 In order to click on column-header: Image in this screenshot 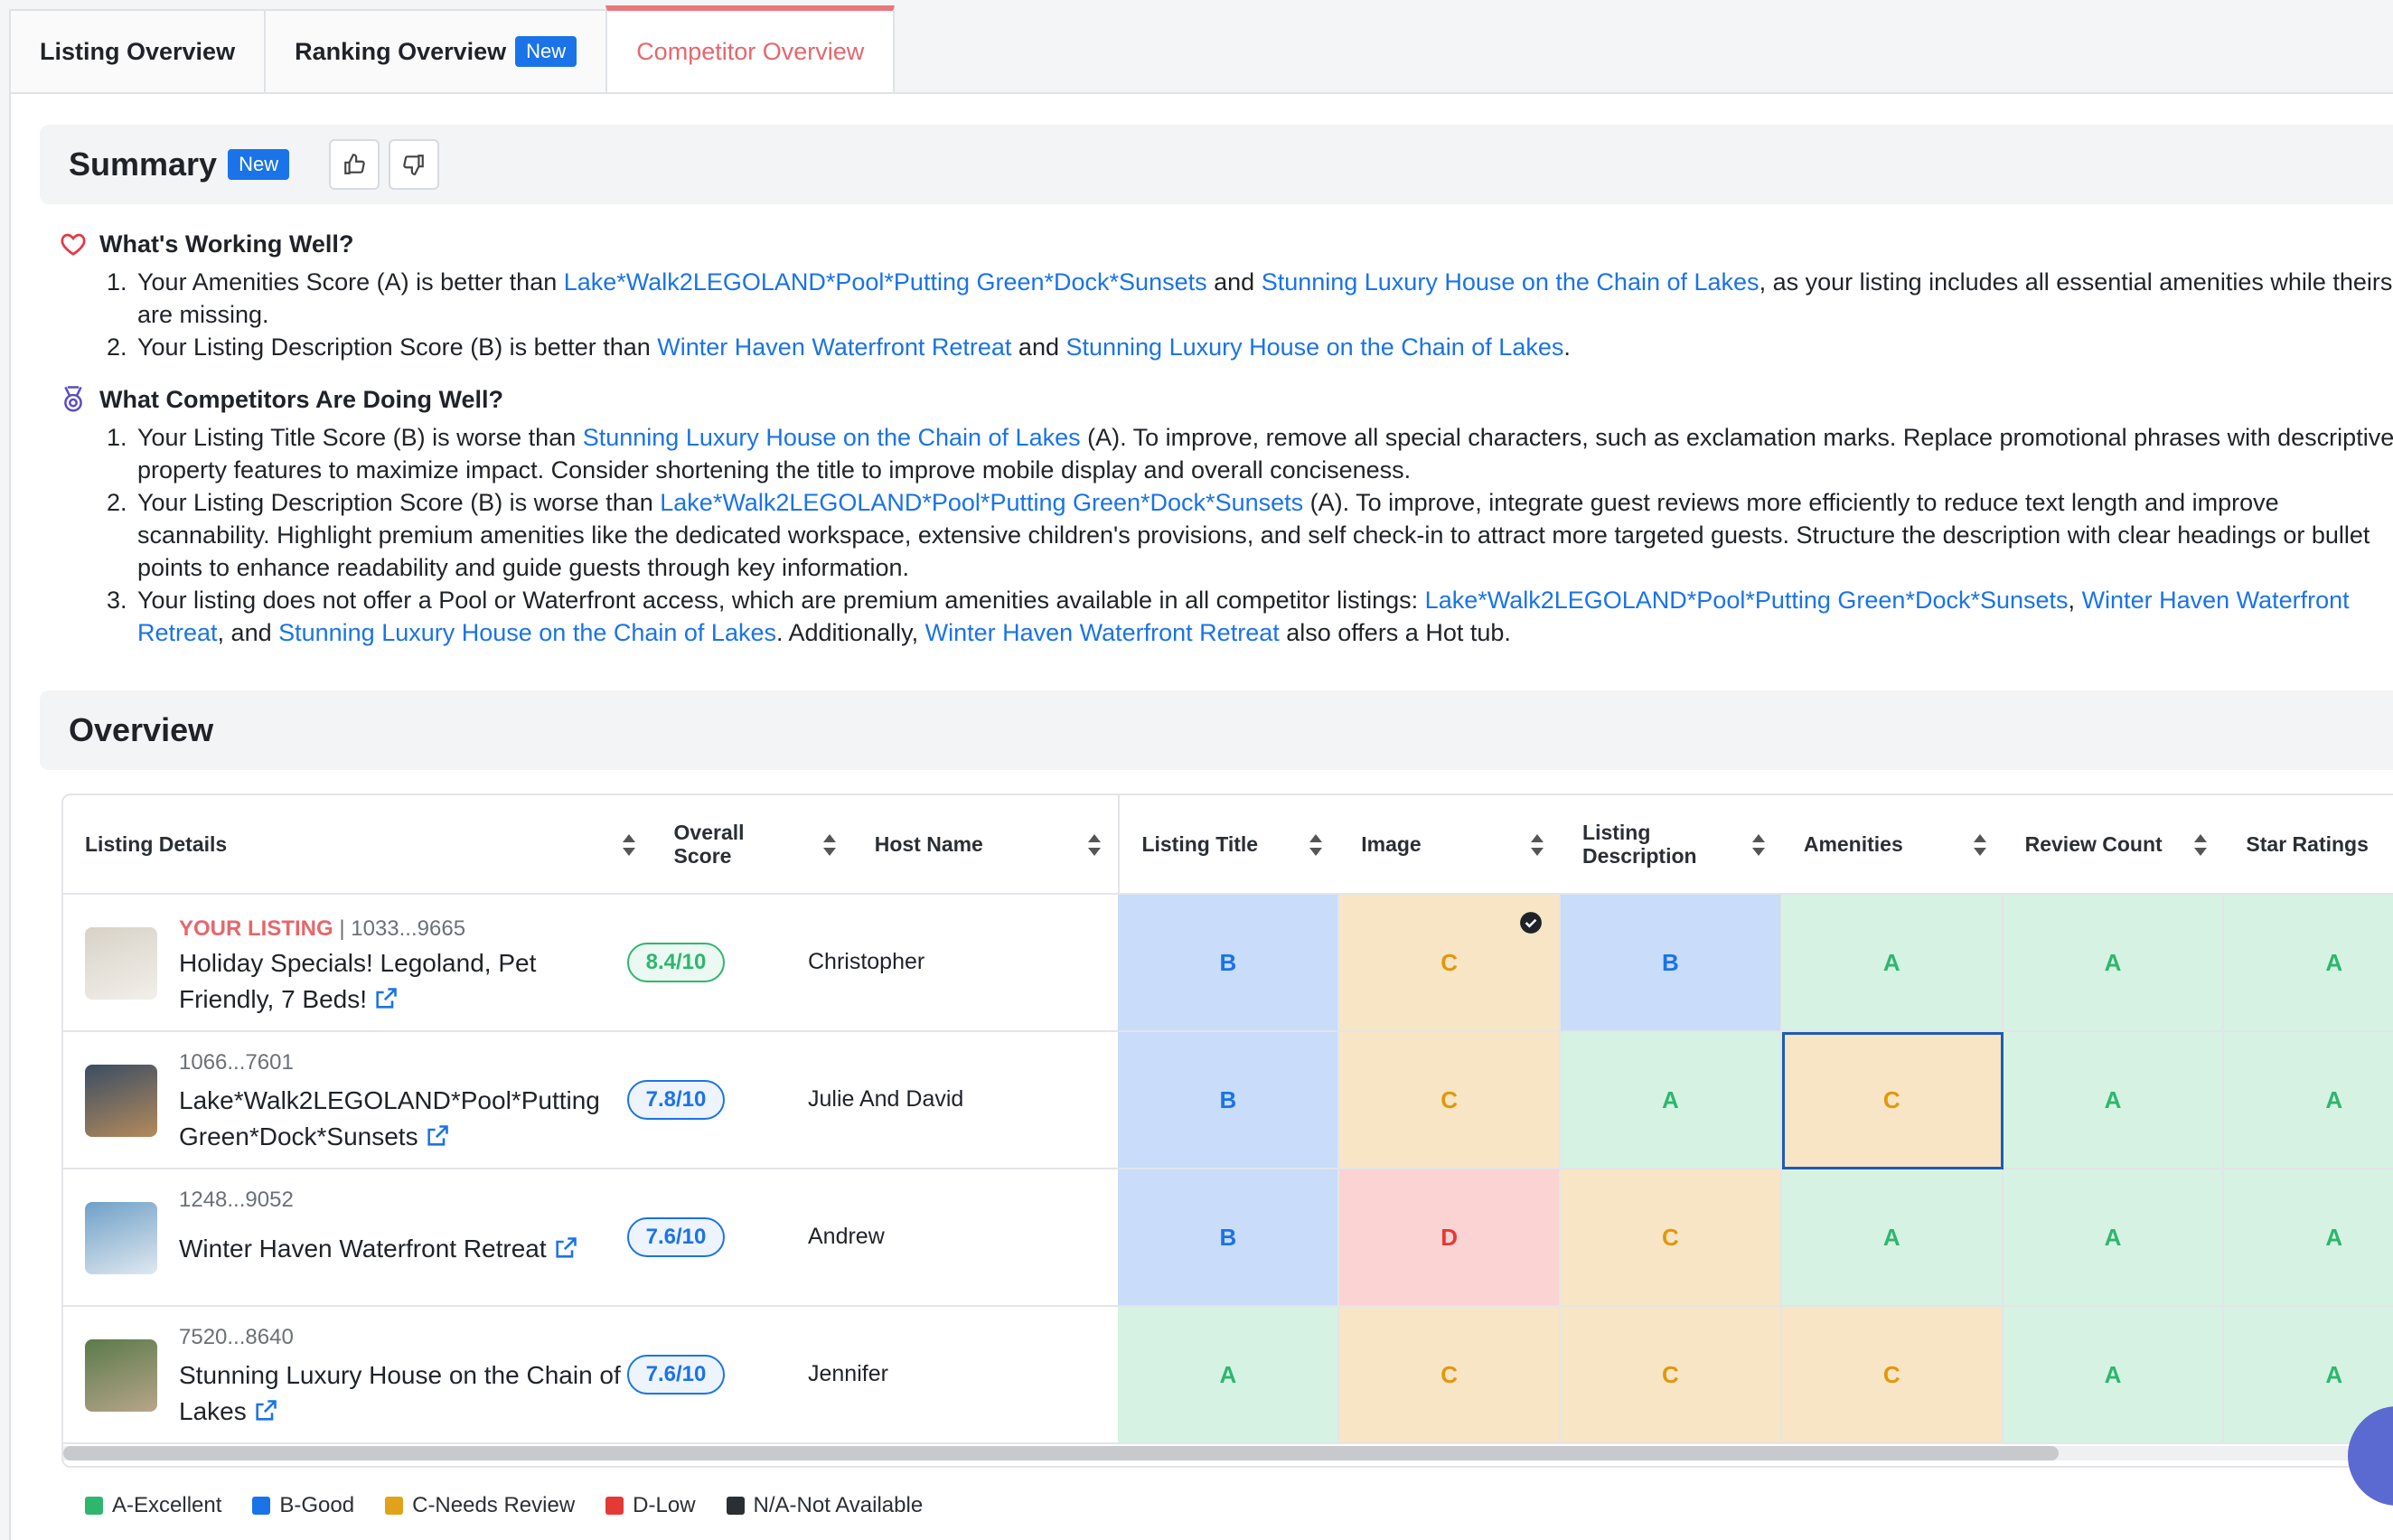, I will do `click(1450, 845)`.